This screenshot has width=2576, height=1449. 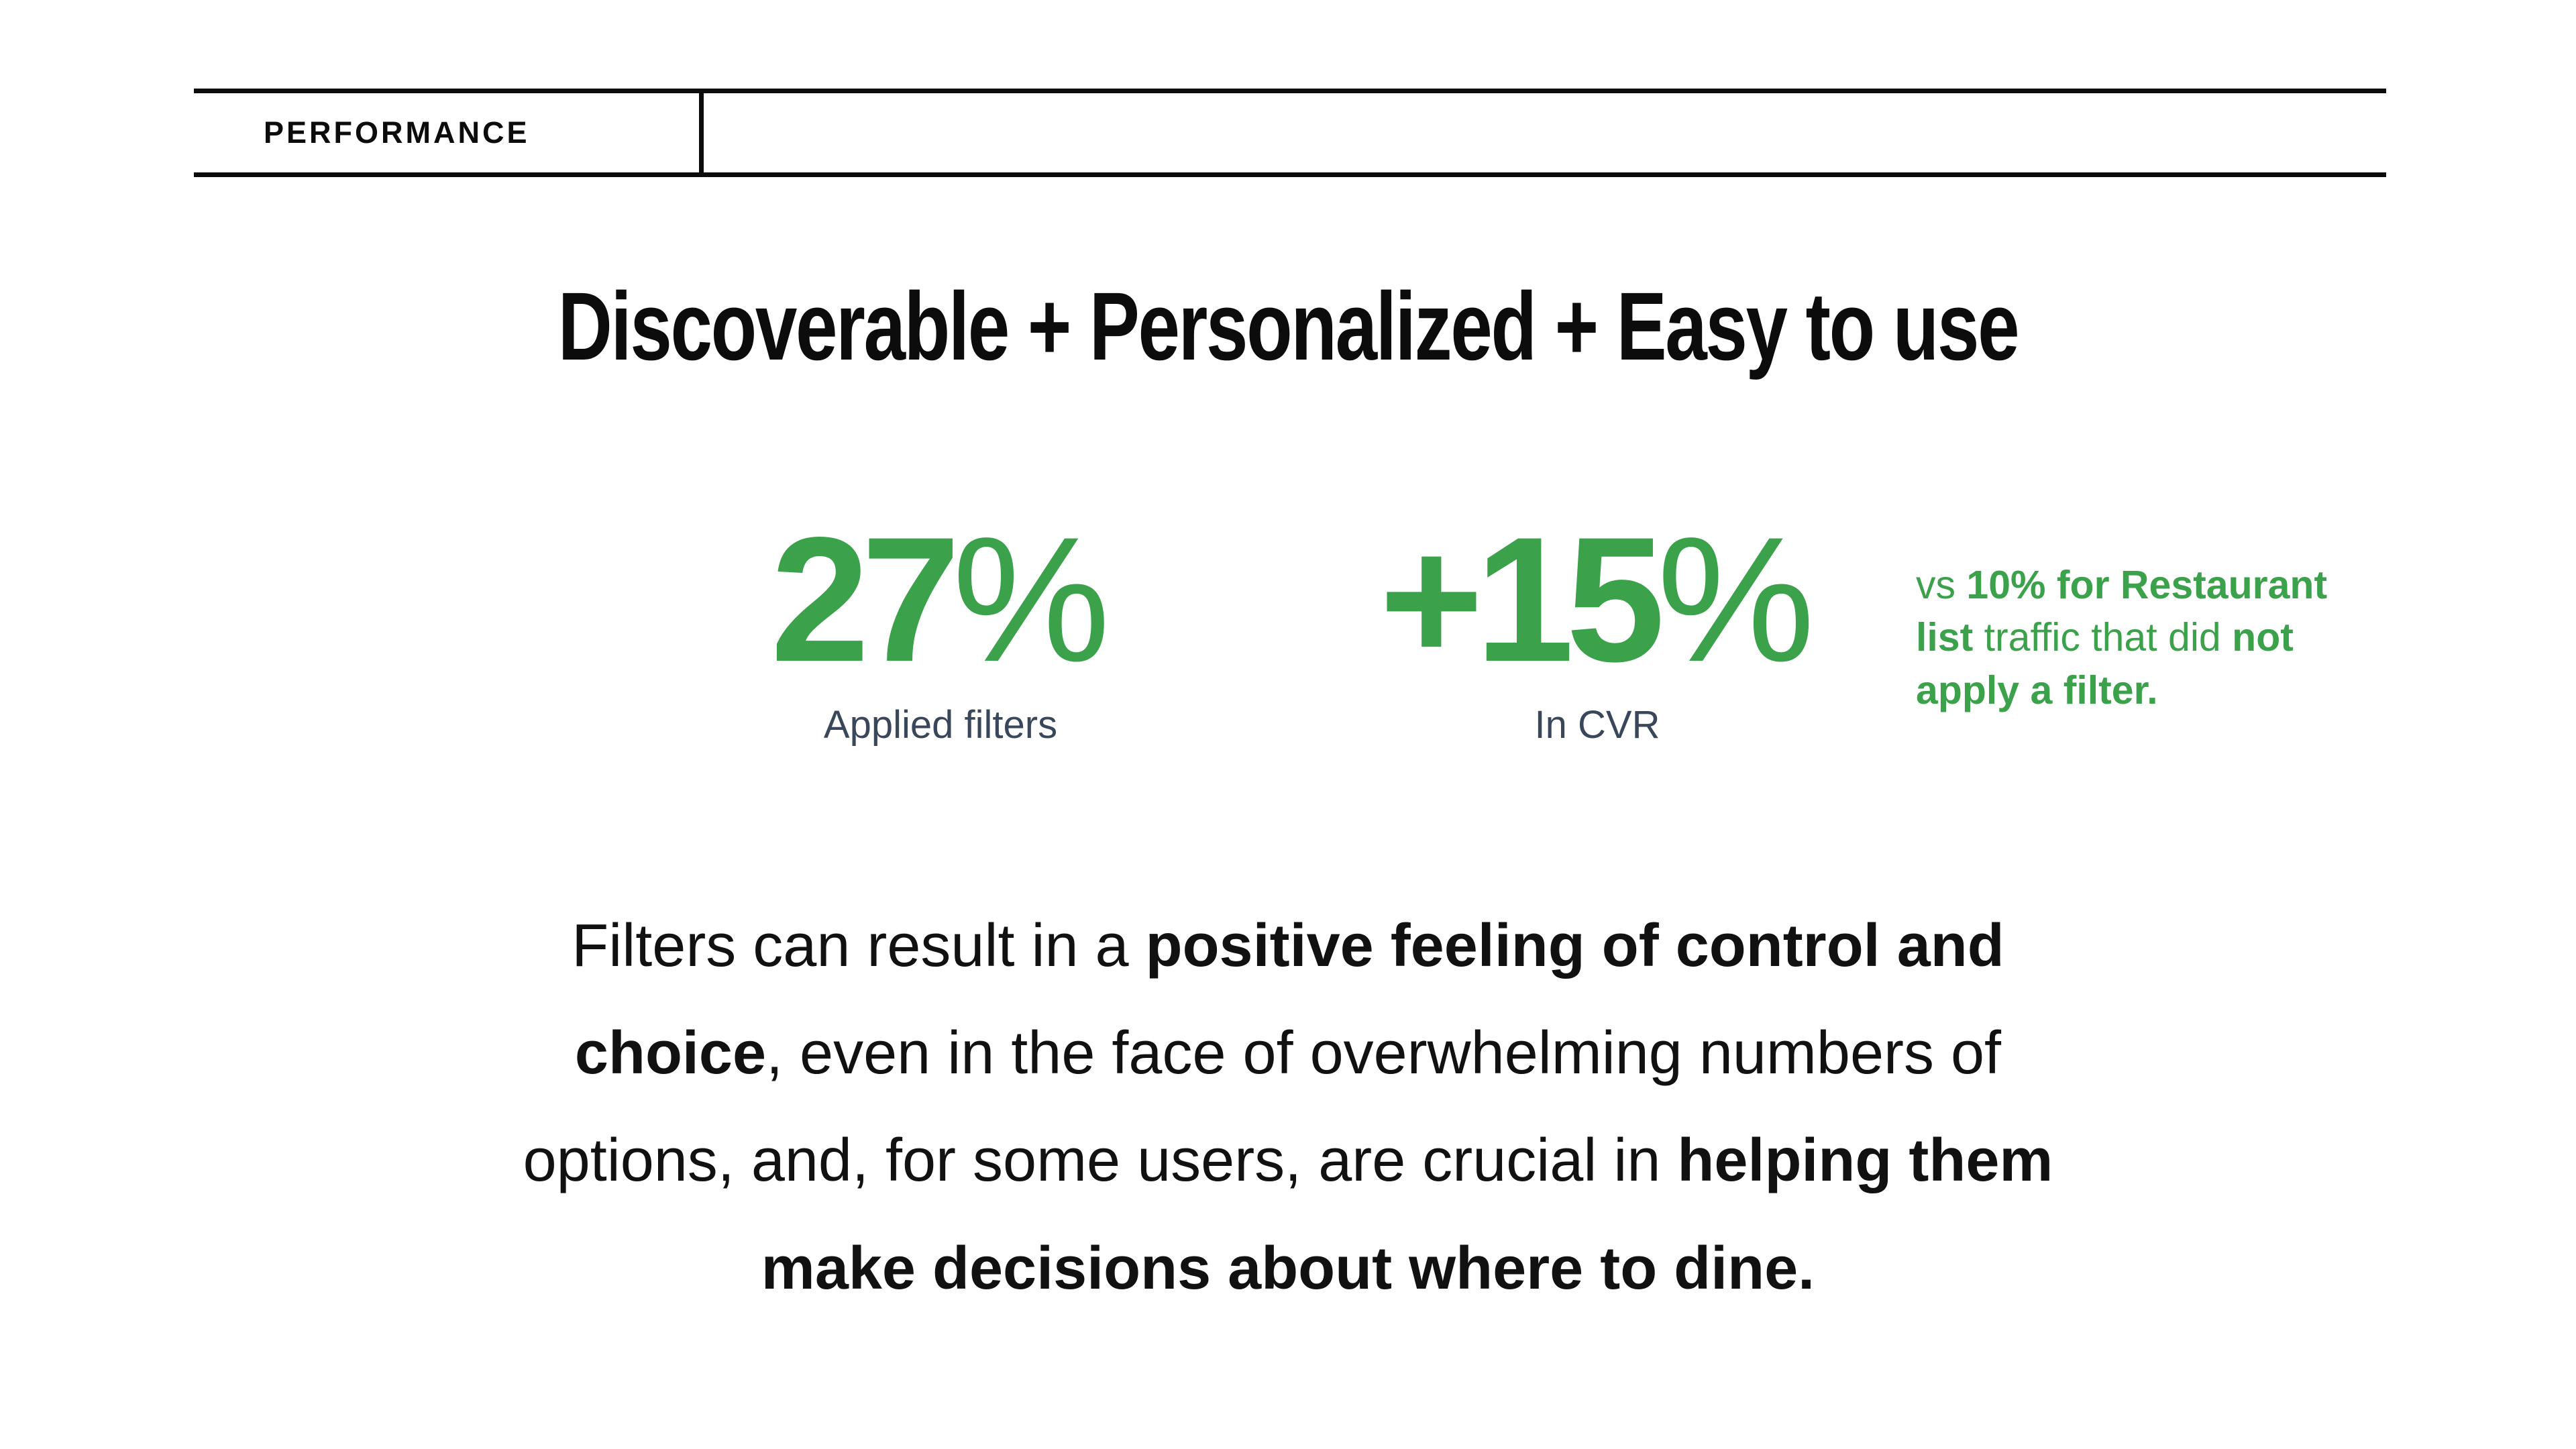 I want to click on performance-header-cell: PERFORMANCE, so click(x=449, y=132).